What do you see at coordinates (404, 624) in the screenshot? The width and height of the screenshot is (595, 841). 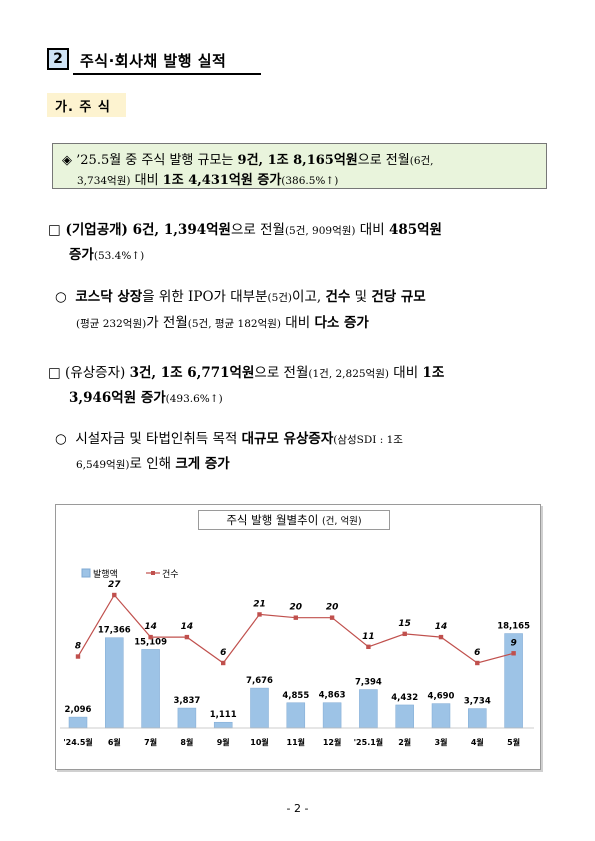 I see `count-label-9: 15` at bounding box center [404, 624].